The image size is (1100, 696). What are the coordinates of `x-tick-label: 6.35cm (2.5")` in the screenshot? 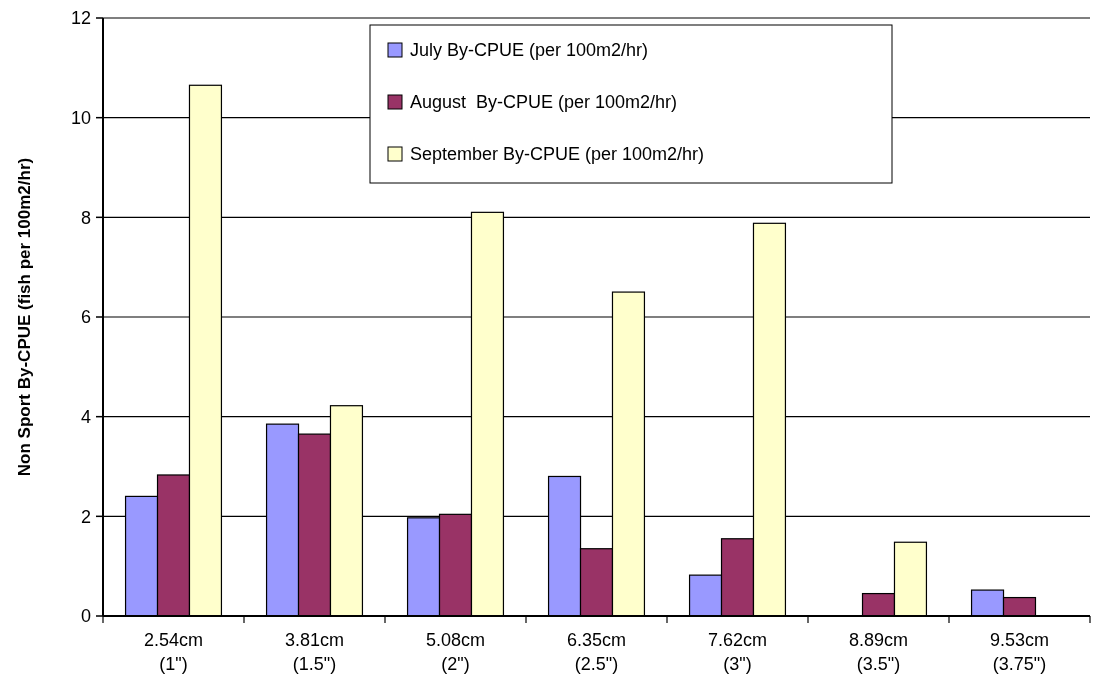 It's located at (596, 652).